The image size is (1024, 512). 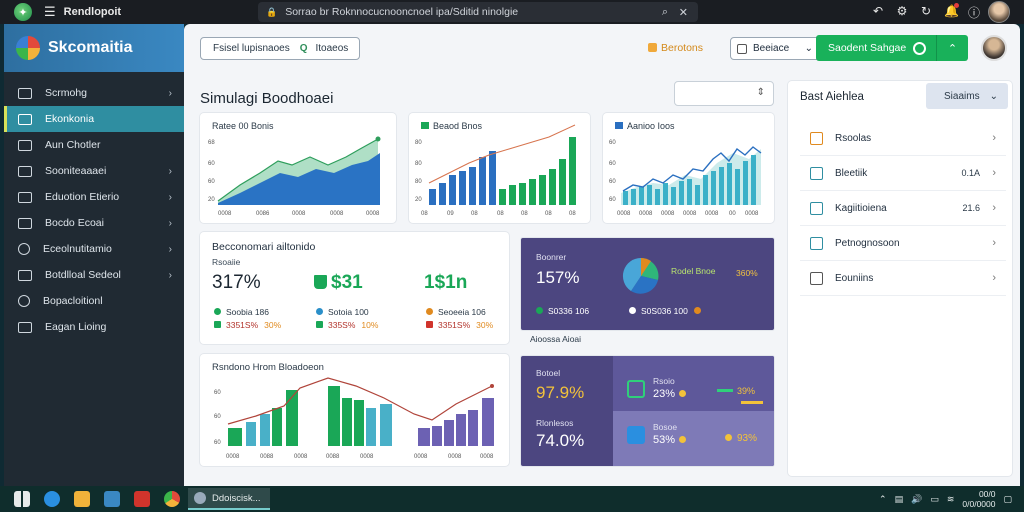 What do you see at coordinates (952, 48) in the screenshot?
I see `chevron-up-icon: ⌃` at bounding box center [952, 48].